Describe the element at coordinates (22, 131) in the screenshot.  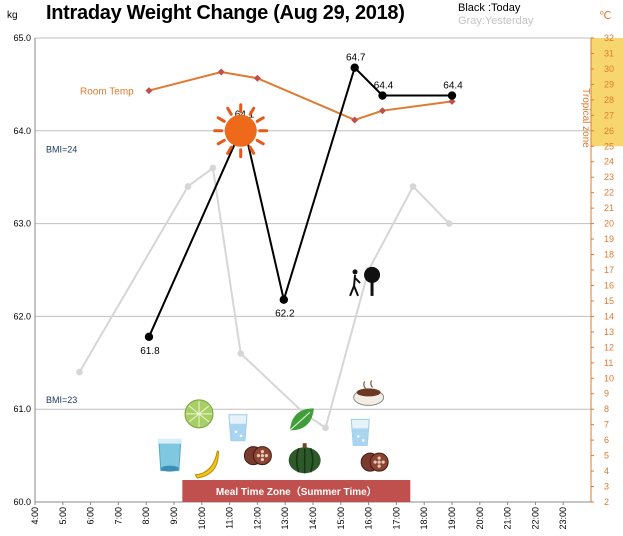
I see `y-left-tick-label: 64.0` at that location.